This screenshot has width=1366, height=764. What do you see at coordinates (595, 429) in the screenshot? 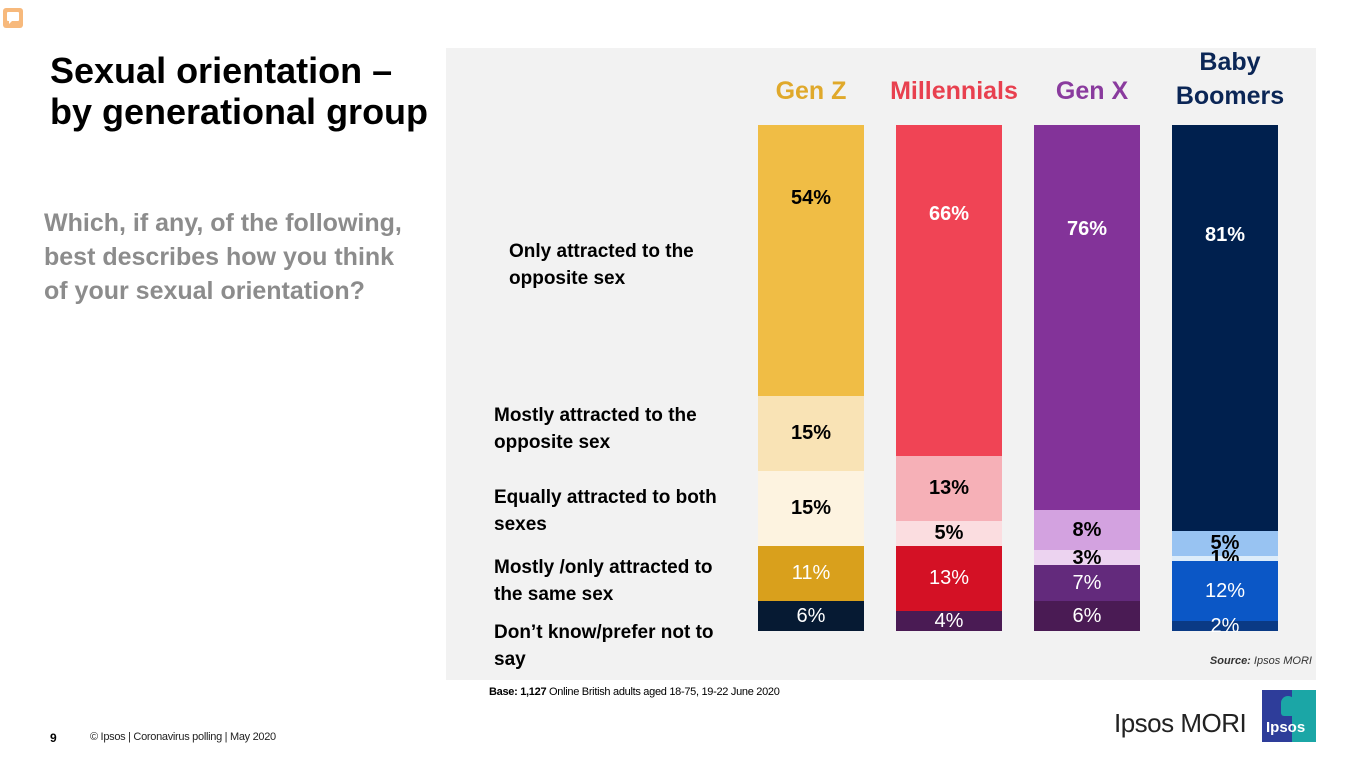
I see `legend-label: Mostly attracted to the opposite sex` at bounding box center [595, 429].